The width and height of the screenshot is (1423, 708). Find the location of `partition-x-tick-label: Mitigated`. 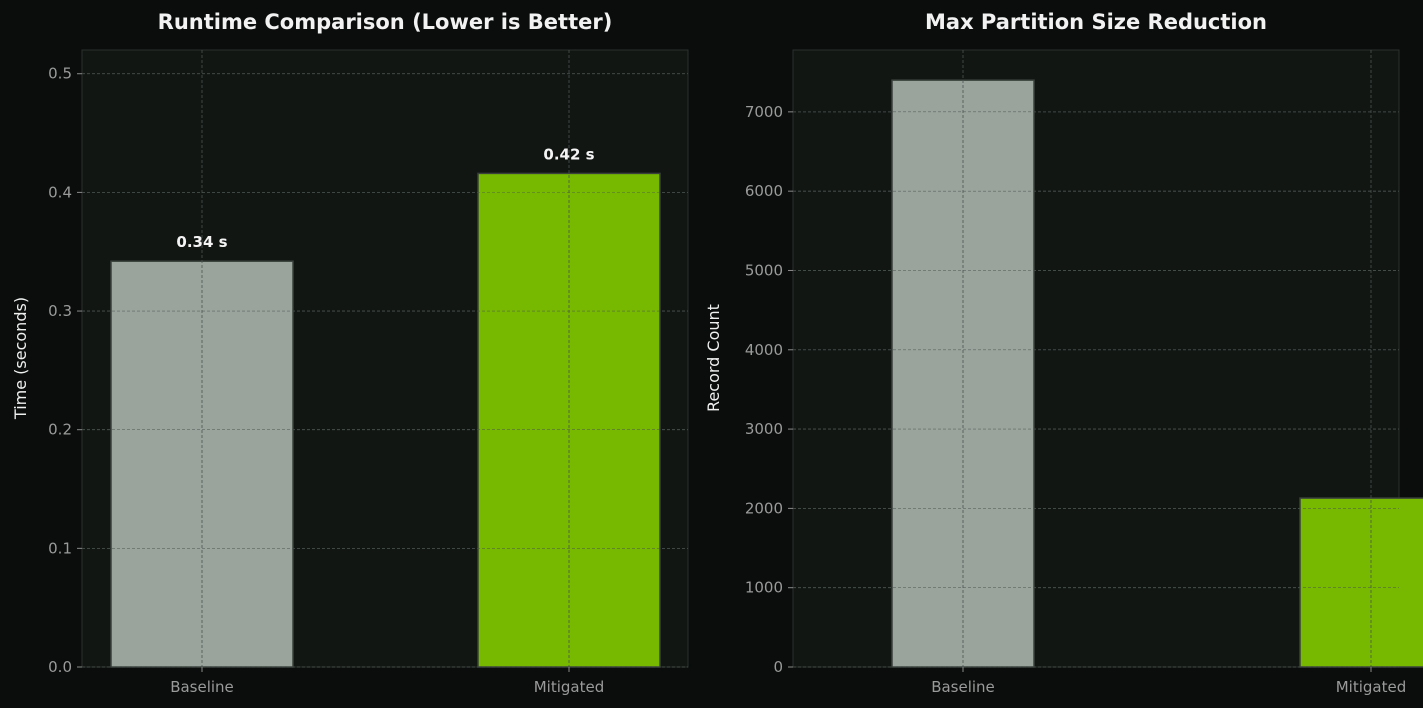

partition-x-tick-label: Mitigated is located at coordinates (1371, 687).